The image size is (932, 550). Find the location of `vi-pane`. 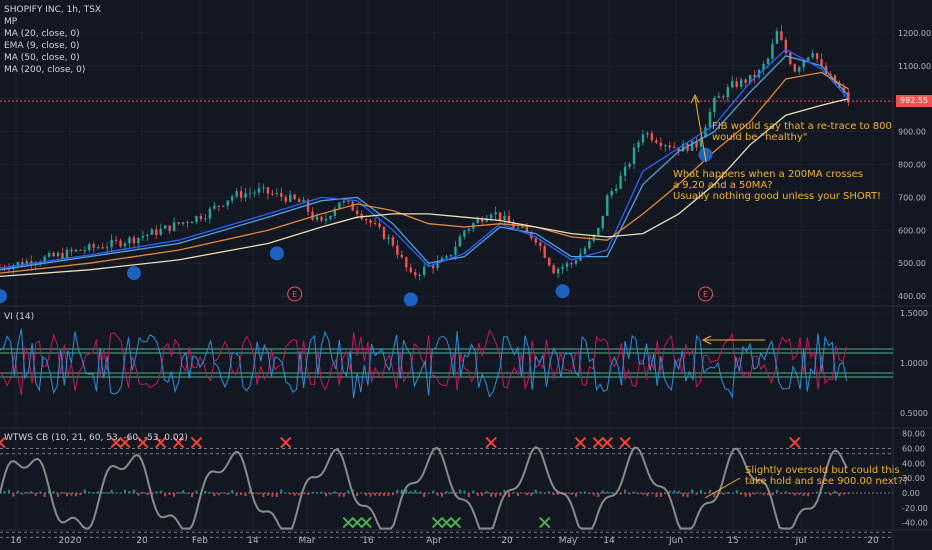

vi-pane is located at coordinates (446, 363).